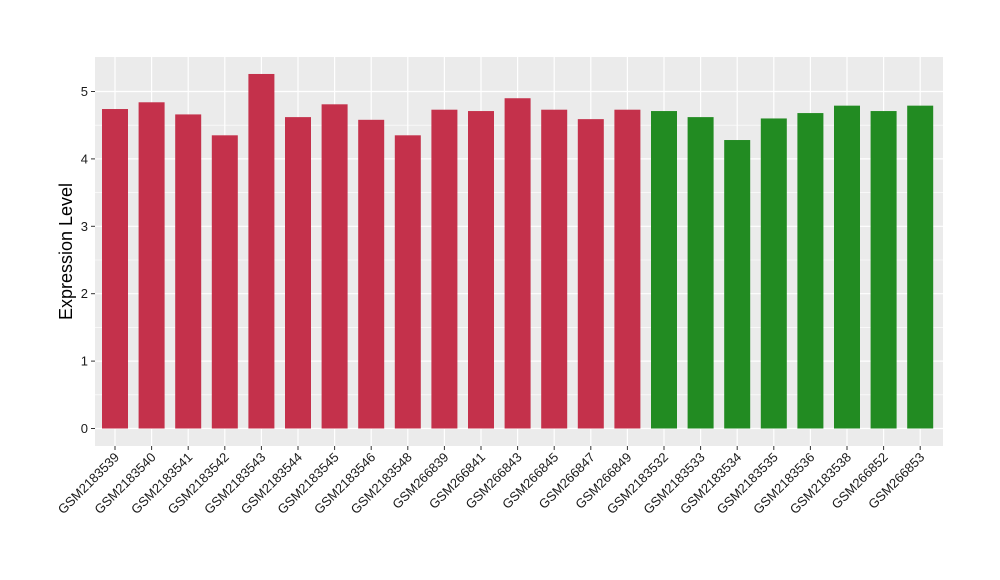 Image resolution: width=1000 pixels, height=580 pixels. Describe the element at coordinates (115, 269) in the screenshot. I see `bar-GSM2183539` at that location.